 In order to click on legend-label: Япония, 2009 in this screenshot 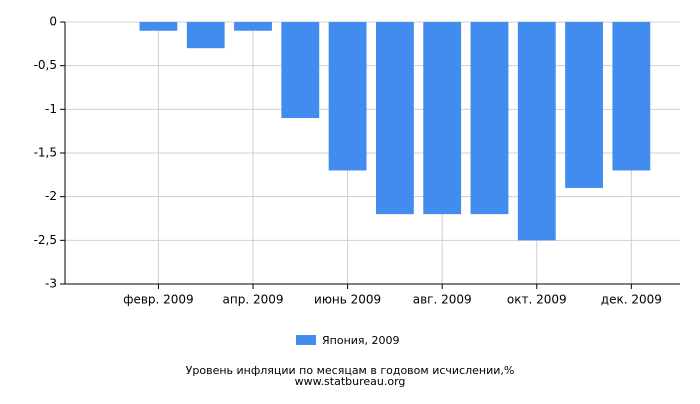, I will do `click(361, 340)`.